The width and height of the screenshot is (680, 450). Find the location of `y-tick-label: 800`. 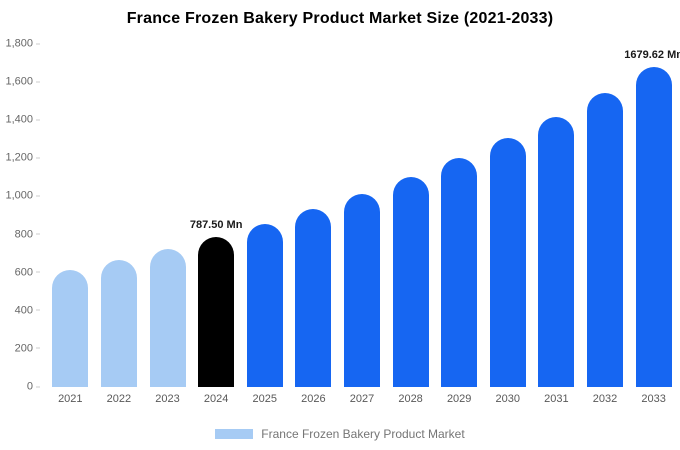

y-tick-label: 800 is located at coordinates (27, 234).